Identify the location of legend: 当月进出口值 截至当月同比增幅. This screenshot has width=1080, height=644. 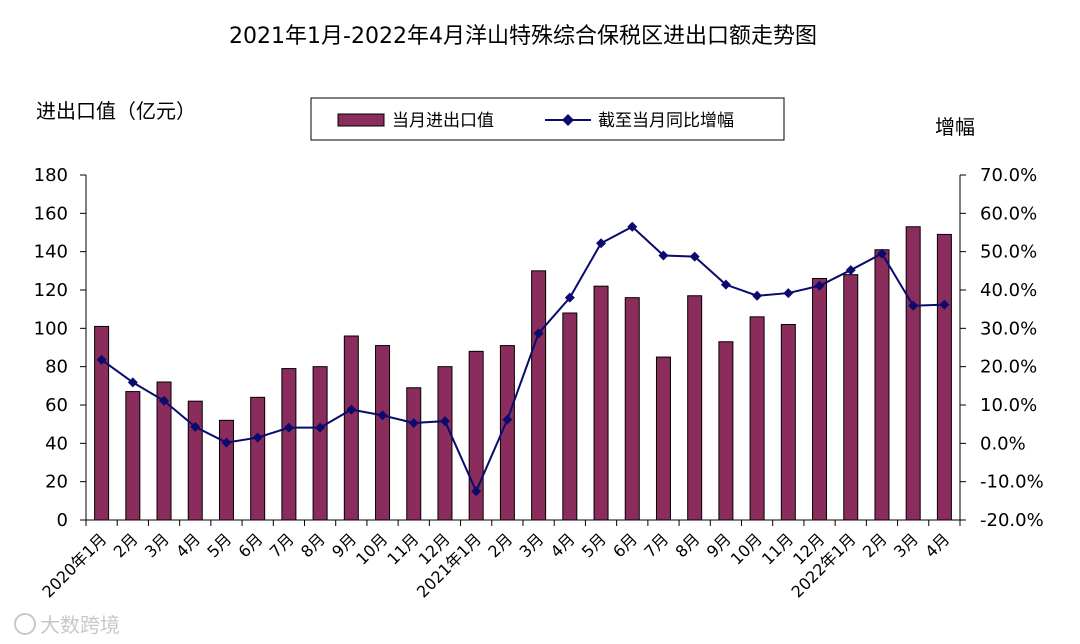
(547, 119).